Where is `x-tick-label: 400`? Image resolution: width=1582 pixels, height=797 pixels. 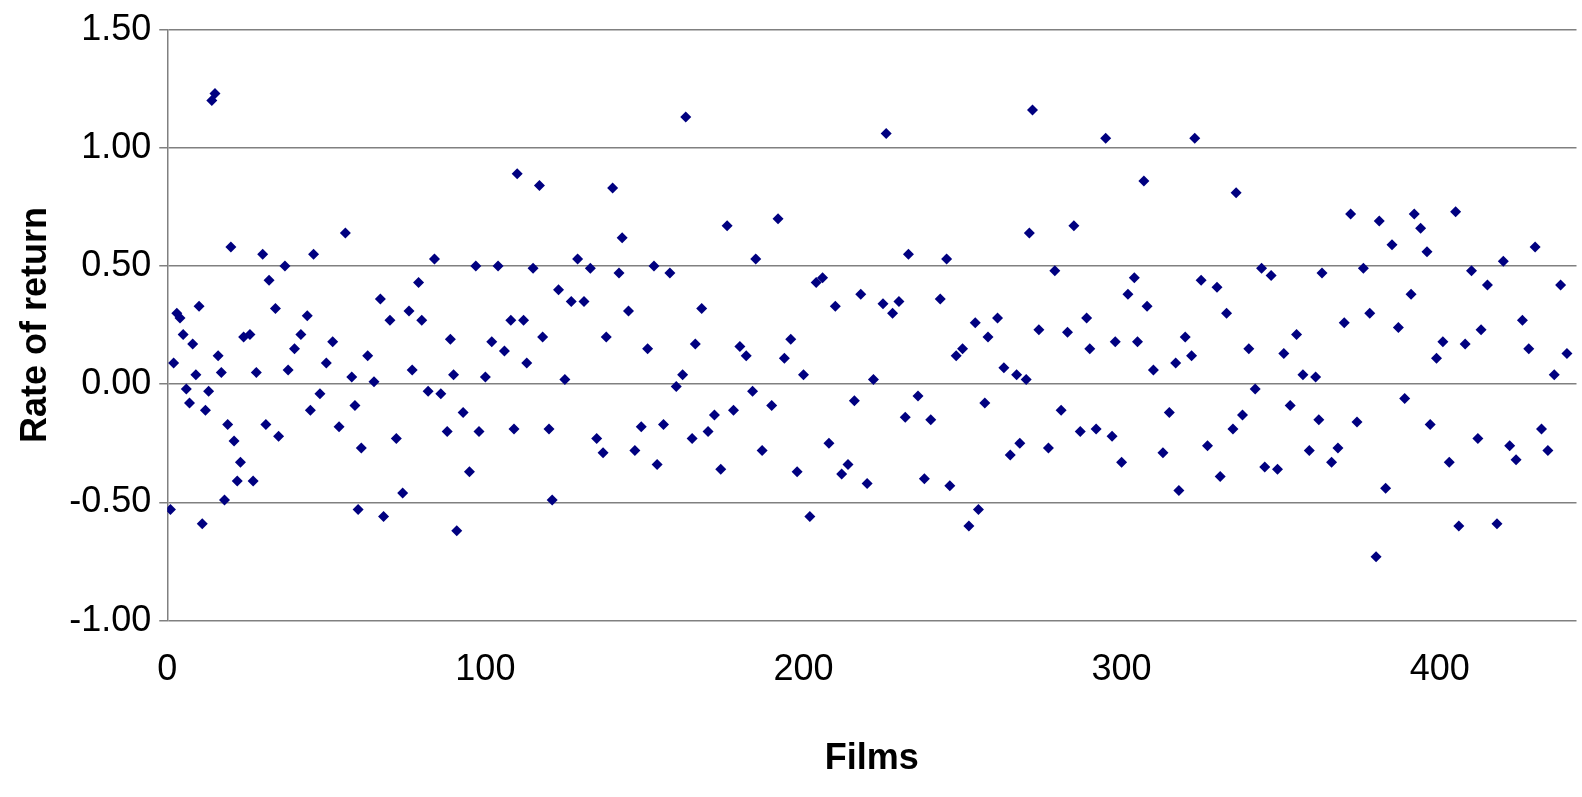 x-tick-label: 400 is located at coordinates (1439, 668).